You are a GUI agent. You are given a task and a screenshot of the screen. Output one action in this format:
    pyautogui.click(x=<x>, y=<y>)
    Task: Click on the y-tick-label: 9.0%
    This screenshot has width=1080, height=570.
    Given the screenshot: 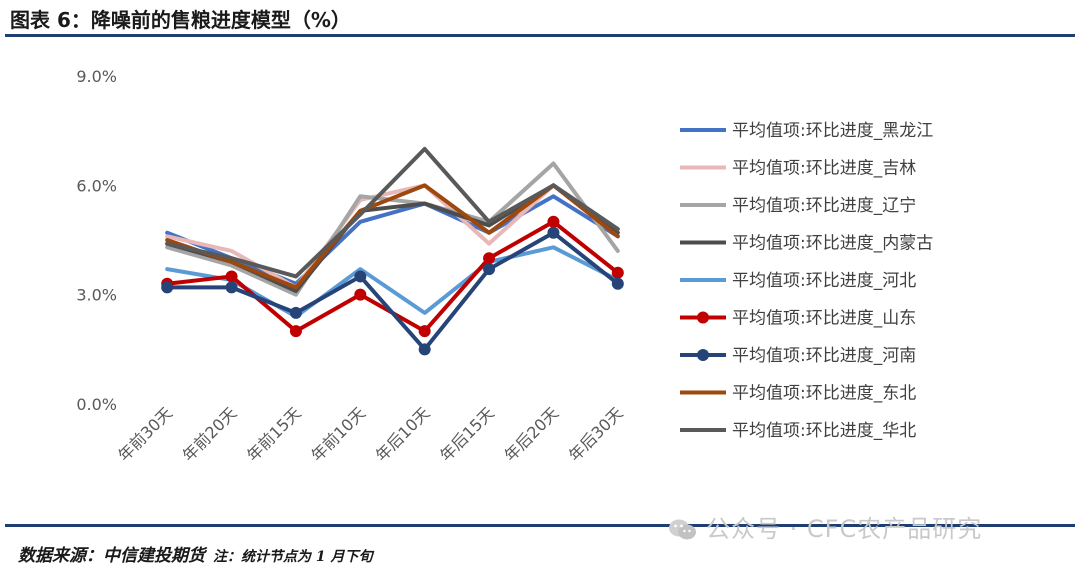 What is the action you would take?
    pyautogui.click(x=96, y=76)
    